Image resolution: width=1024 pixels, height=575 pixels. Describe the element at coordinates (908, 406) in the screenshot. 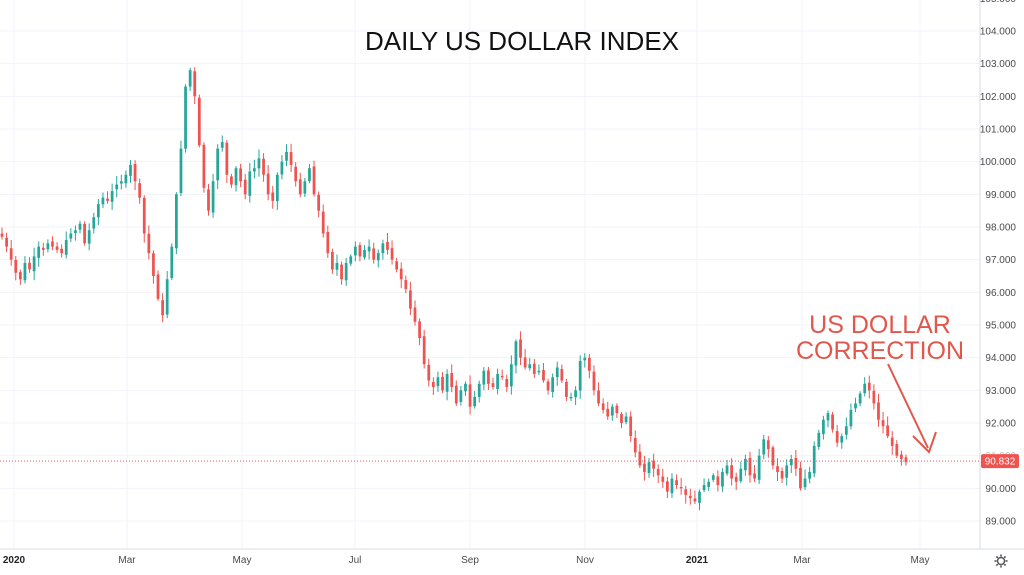

I see `annotation-arrow-shaft` at that location.